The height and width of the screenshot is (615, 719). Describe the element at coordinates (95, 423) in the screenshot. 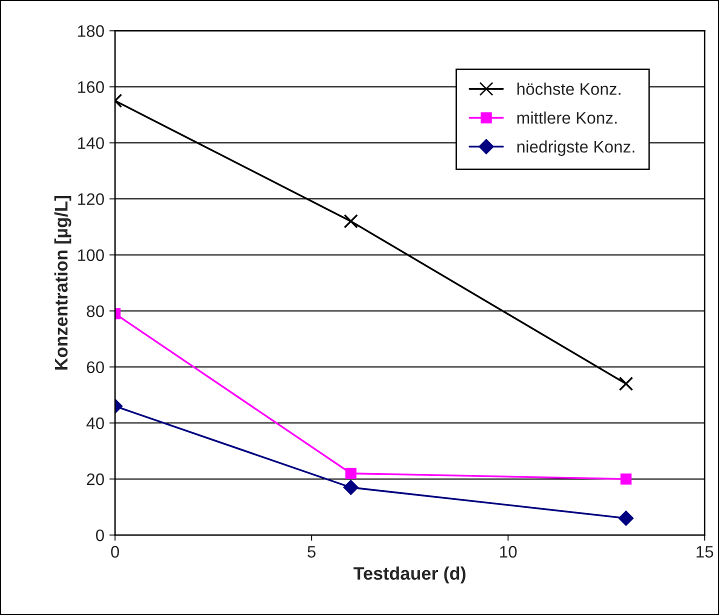

I see `y-tick-label: 40` at that location.